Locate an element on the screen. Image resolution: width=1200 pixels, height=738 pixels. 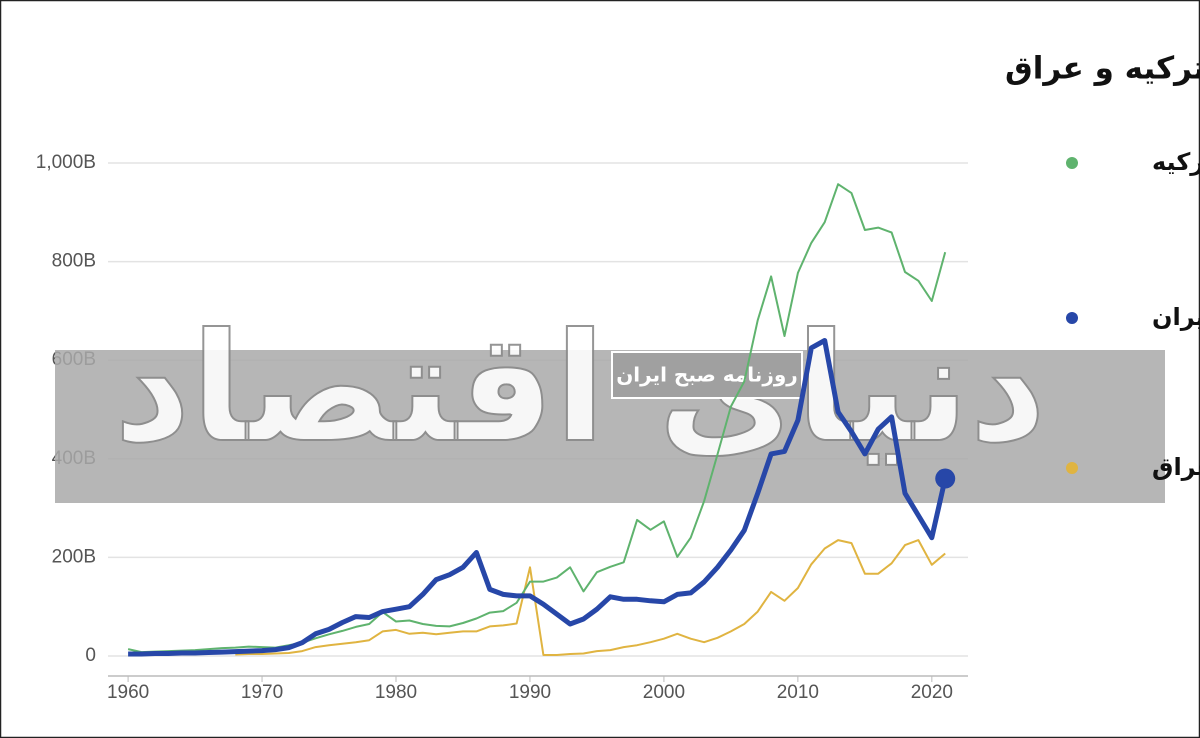
end-marker is located at coordinates (945, 478).